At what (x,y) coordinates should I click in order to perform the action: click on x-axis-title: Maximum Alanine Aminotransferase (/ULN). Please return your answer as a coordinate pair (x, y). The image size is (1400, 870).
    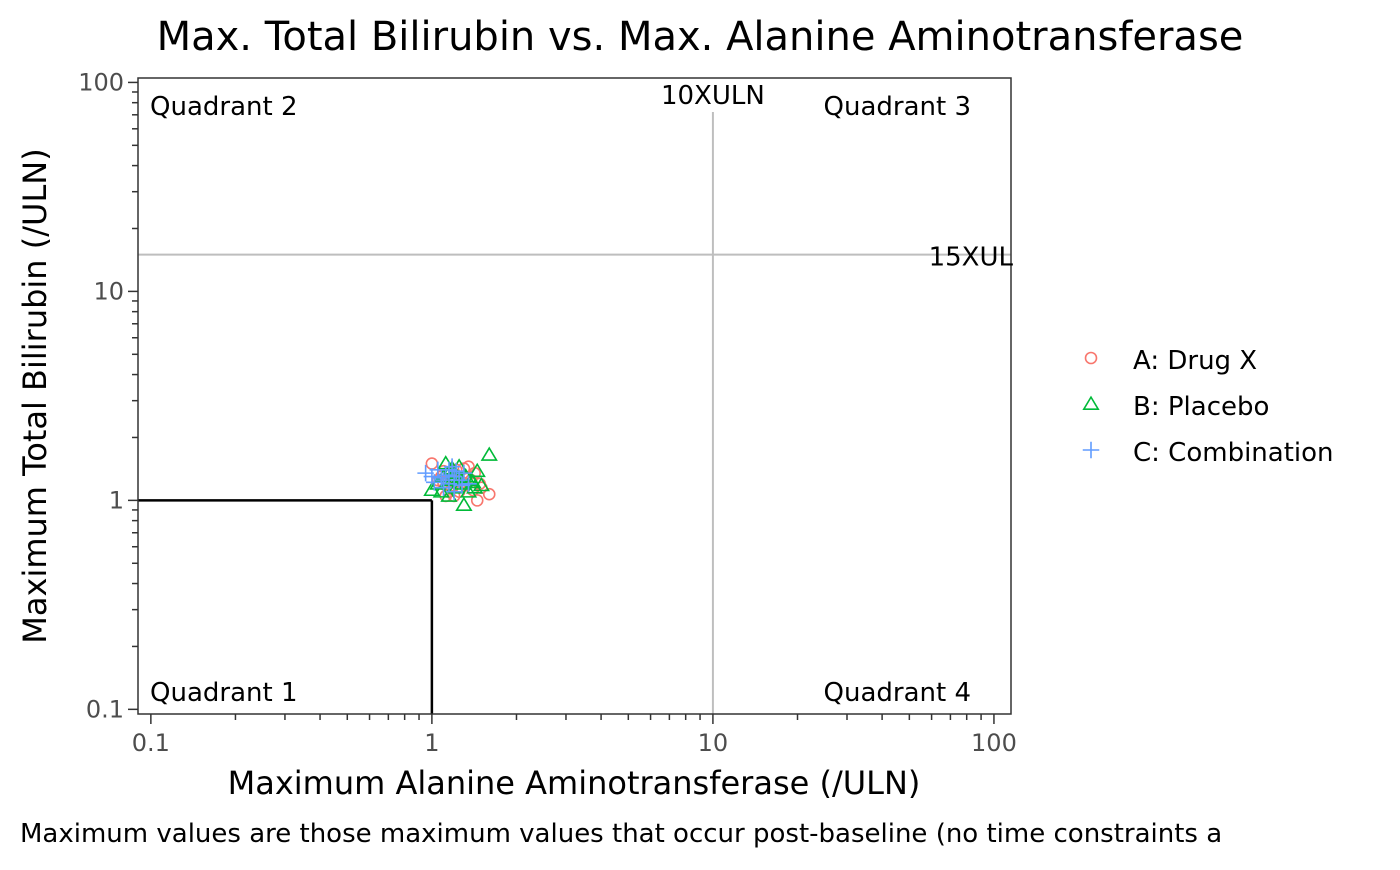
    Looking at the image, I should click on (574, 783).